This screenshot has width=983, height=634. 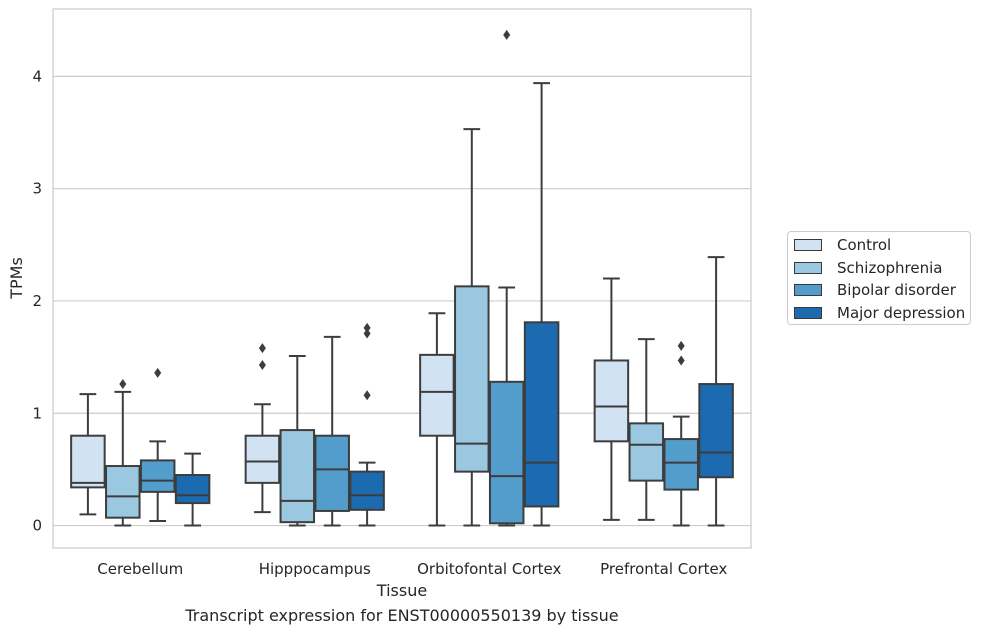 I want to click on x-axis-label: Tissue, so click(x=401, y=590).